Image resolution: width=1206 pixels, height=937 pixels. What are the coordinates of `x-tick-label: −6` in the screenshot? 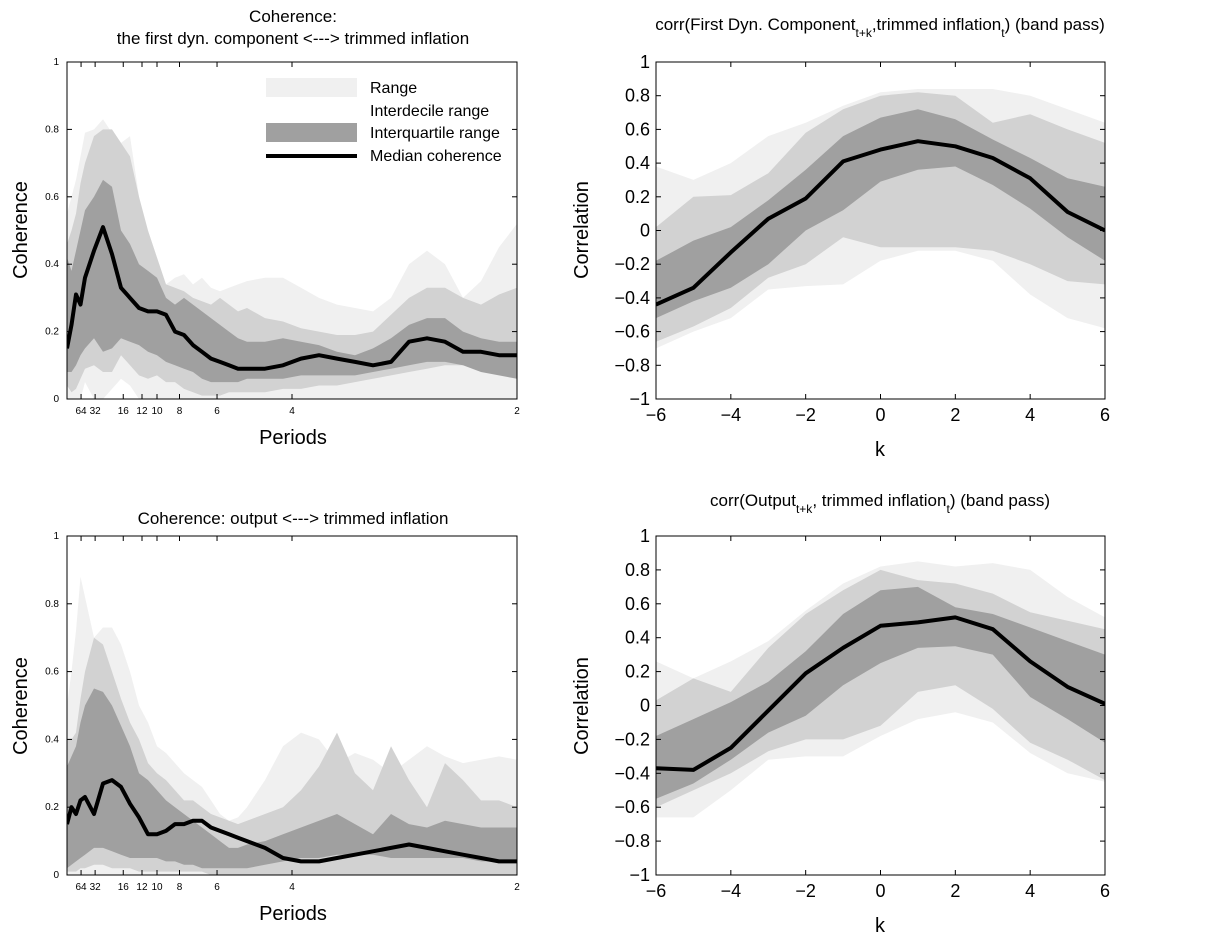 It's located at (656, 415).